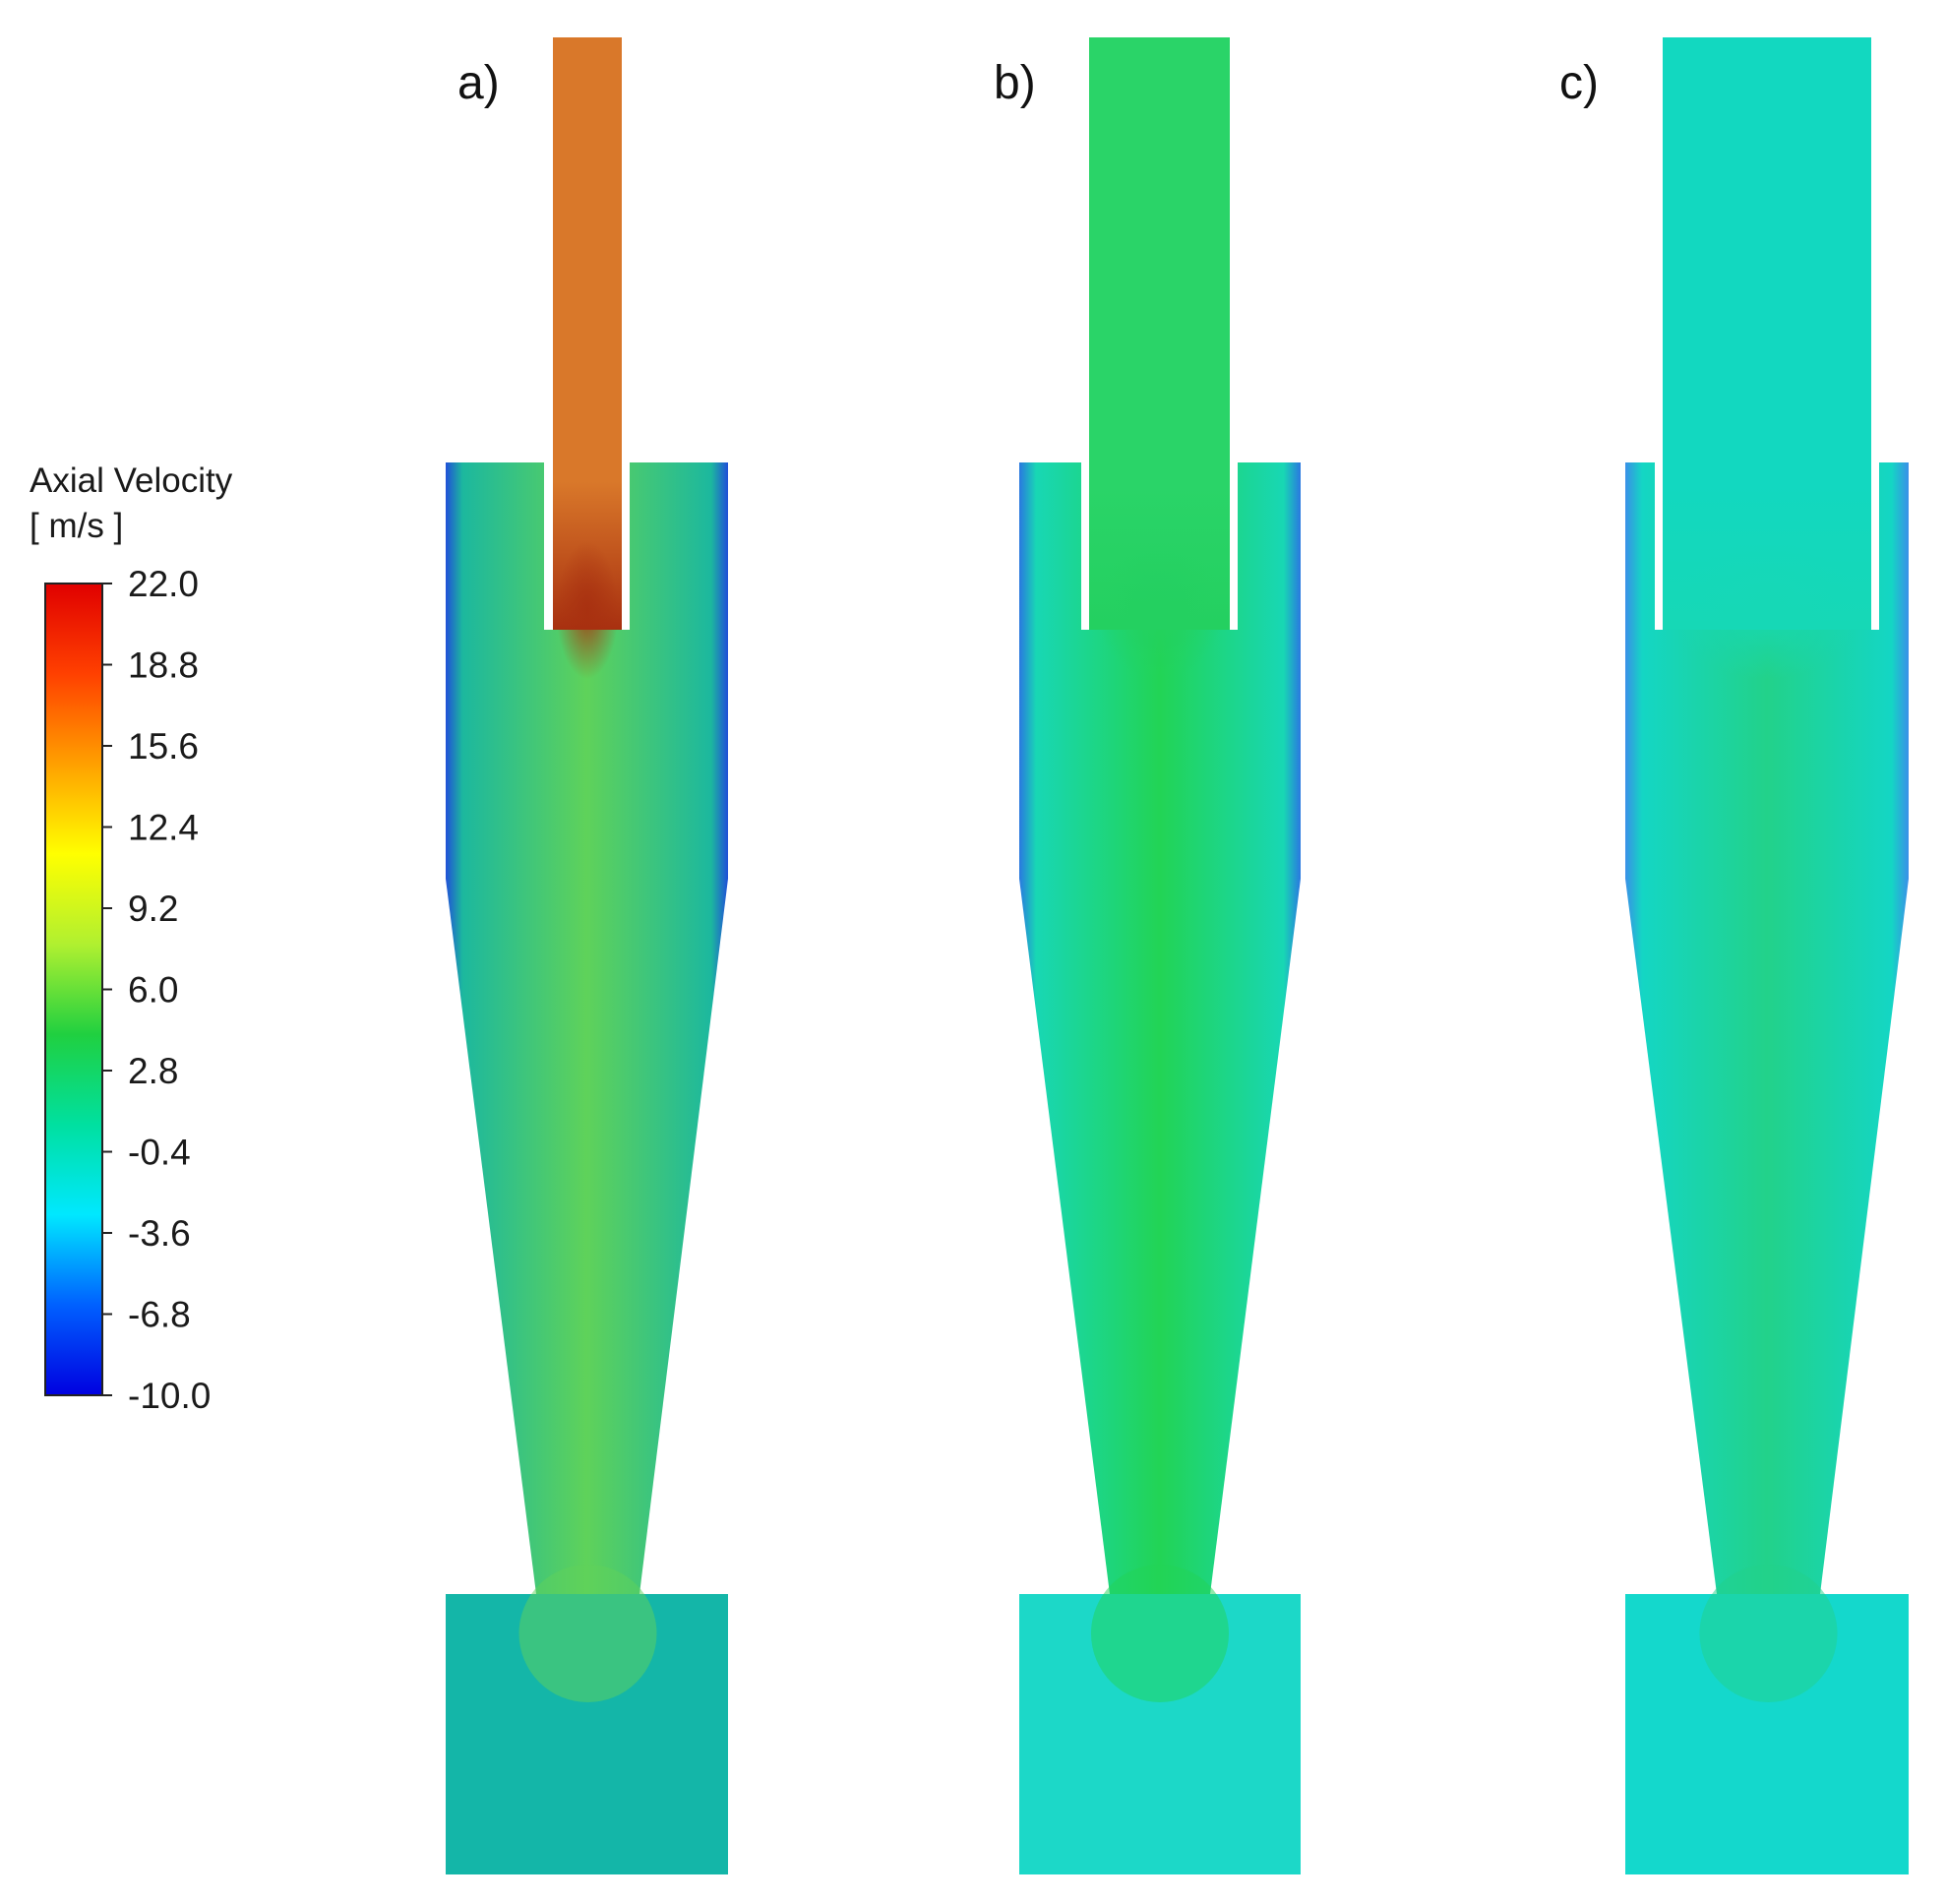 Image resolution: width=1947 pixels, height=1904 pixels. What do you see at coordinates (159, 1315) in the screenshot?
I see `colorbar-tick-label: -6.8` at bounding box center [159, 1315].